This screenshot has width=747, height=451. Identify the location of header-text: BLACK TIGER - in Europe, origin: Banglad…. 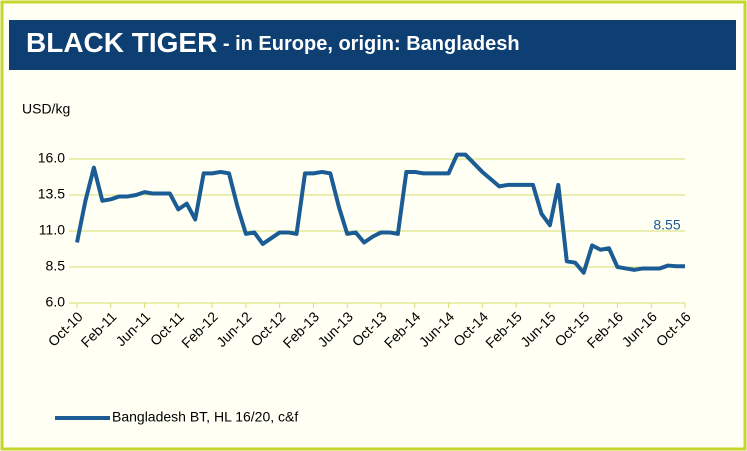
(273, 42).